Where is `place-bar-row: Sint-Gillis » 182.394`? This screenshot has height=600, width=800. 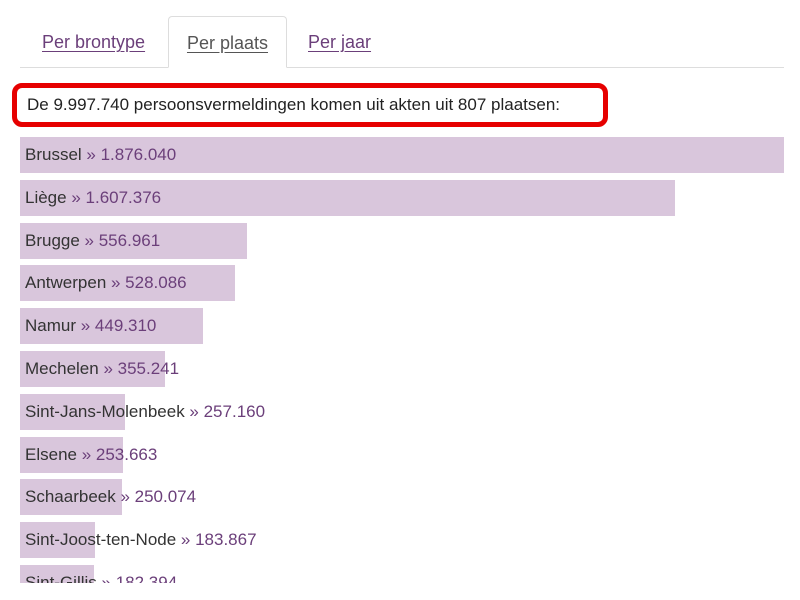 place-bar-row: Sint-Gillis » 182.394 is located at coordinates (403, 574).